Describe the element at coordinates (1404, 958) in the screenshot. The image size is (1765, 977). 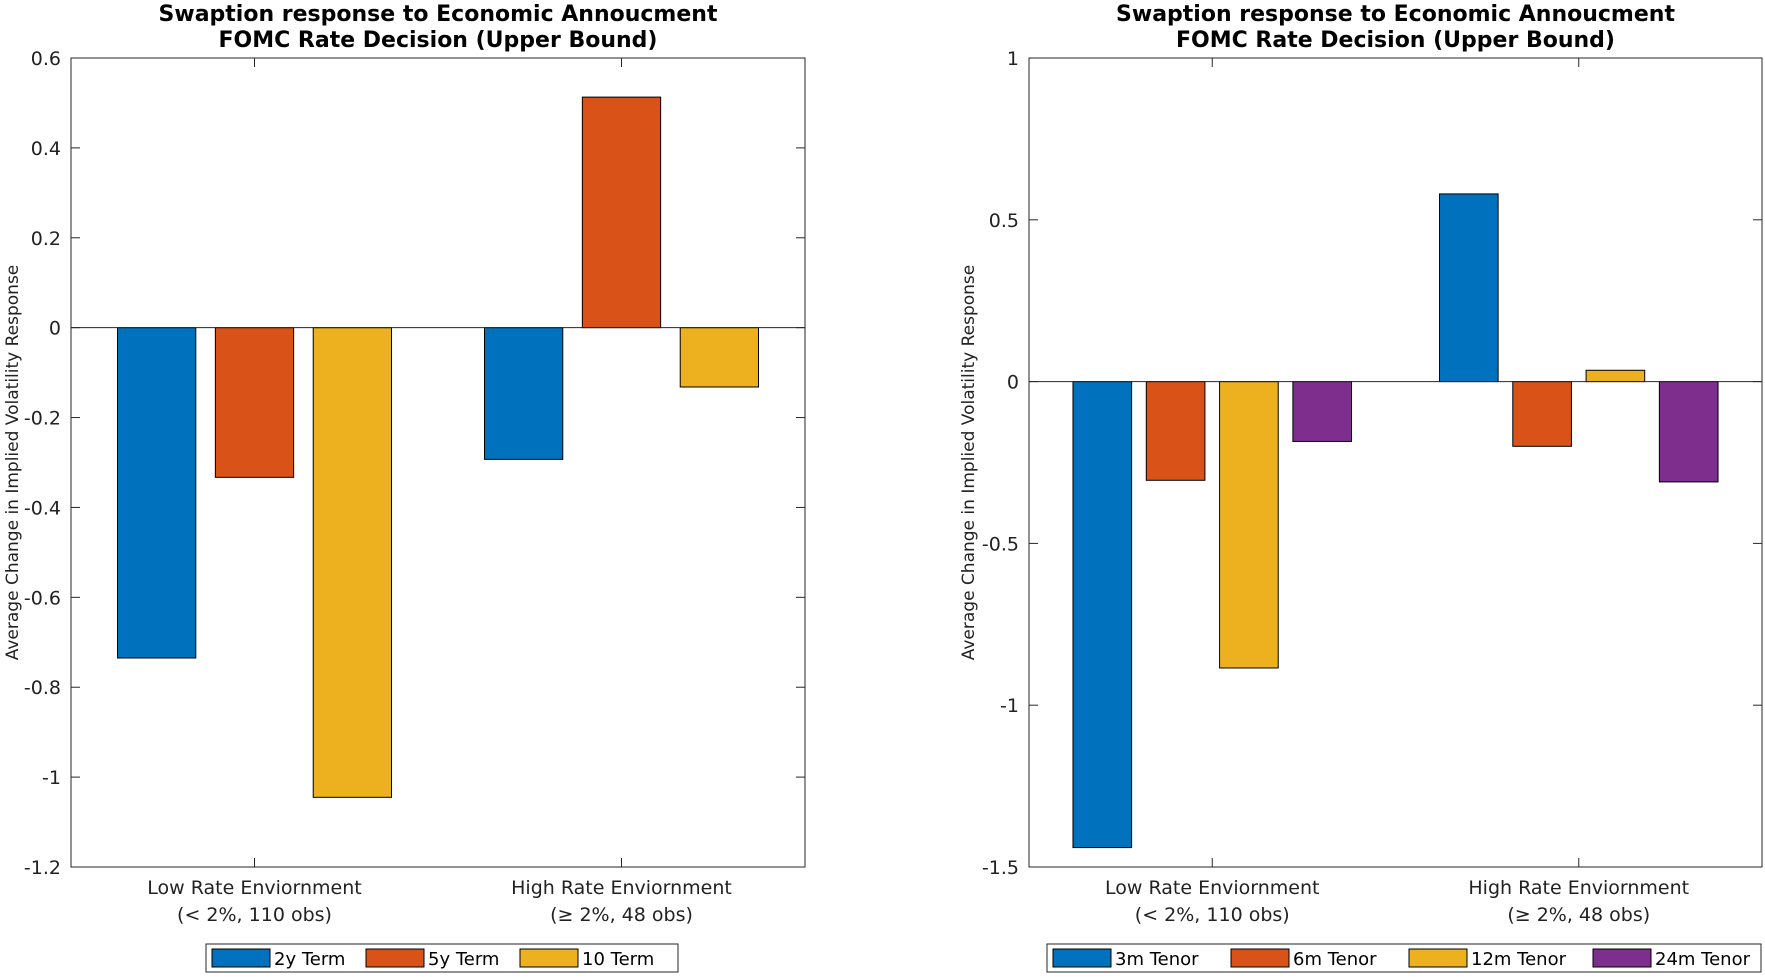
I see `legend: 3m Tenor 6m Tenor 12m Tenor 24m Tenor` at that location.